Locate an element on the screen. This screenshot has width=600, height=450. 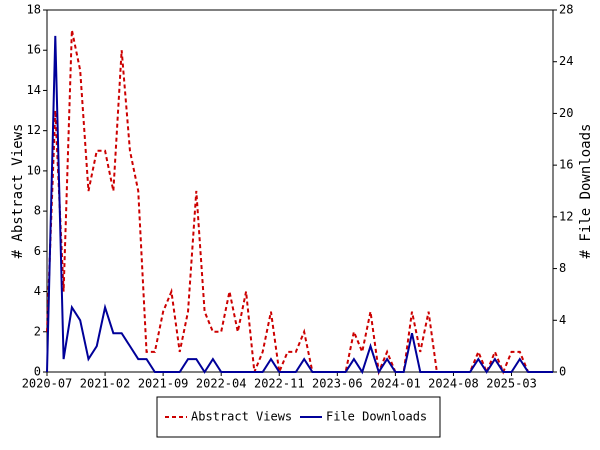
y2-tick-label: 8 is located at coordinates (562, 268).